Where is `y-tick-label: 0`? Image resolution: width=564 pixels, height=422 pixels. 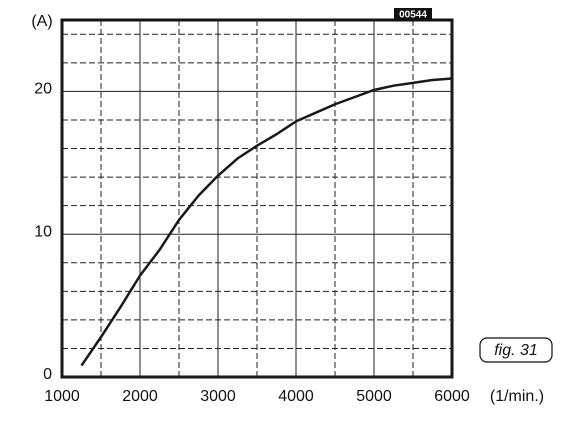 y-tick-label: 0 is located at coordinates (47, 374).